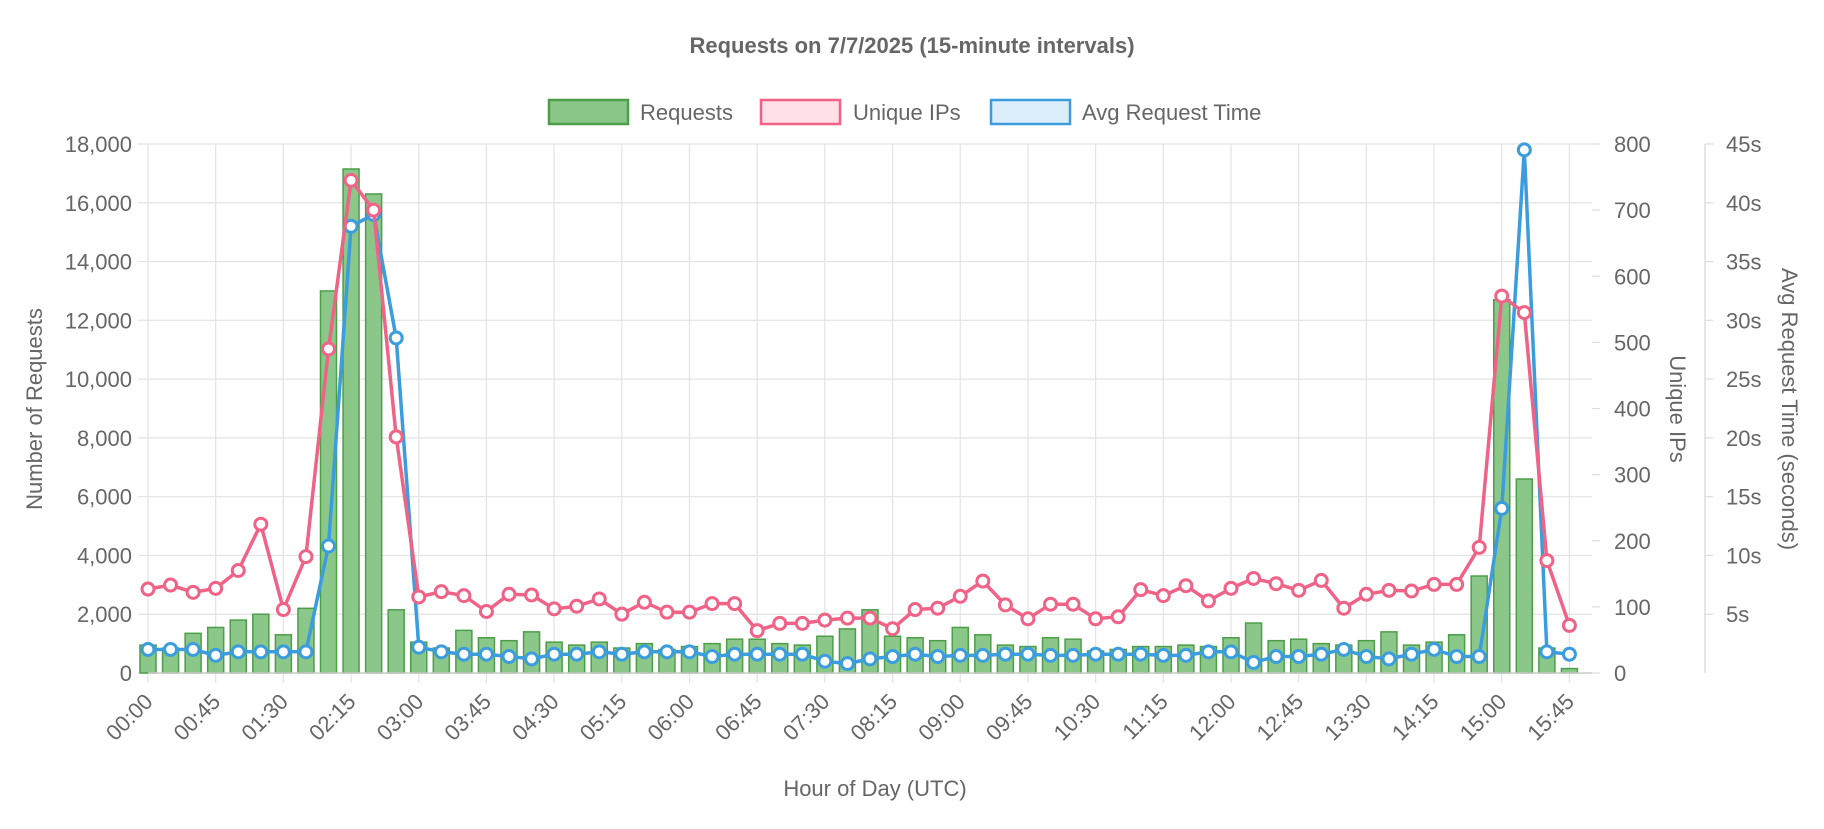 This screenshot has width=1824, height=829. What do you see at coordinates (874, 788) in the screenshot?
I see `x-axis-label: Hour of Day (UTC)` at bounding box center [874, 788].